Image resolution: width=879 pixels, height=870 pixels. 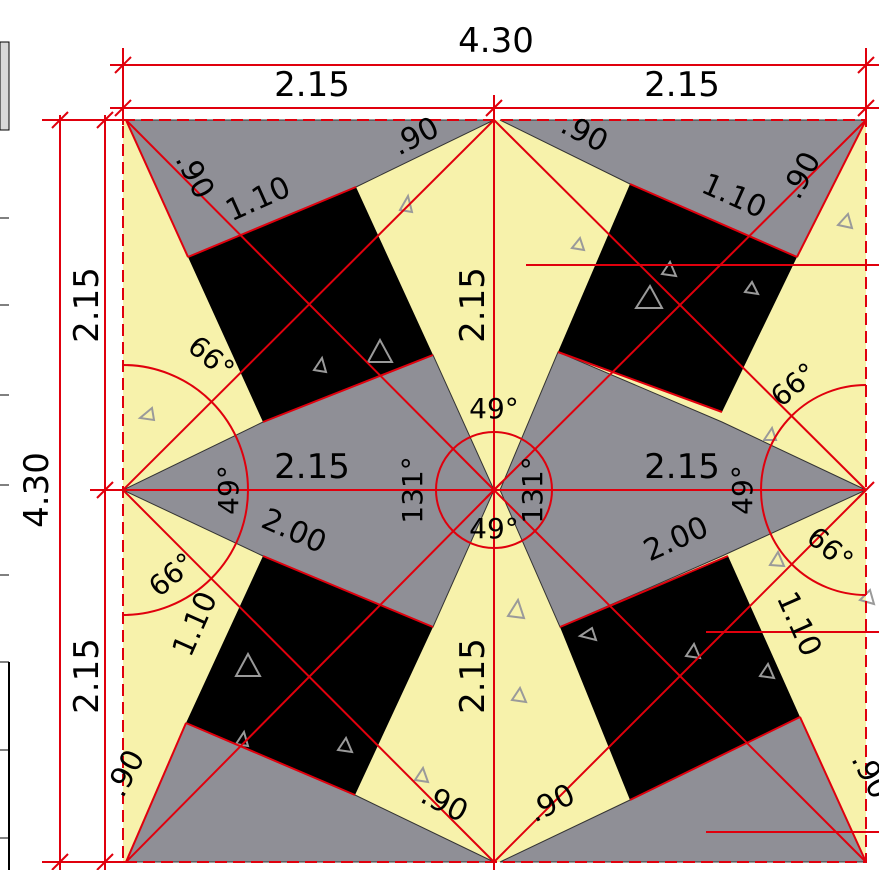 What do you see at coordinates (682, 467) in the screenshot?
I see `right-h-label: 2.15` at bounding box center [682, 467].